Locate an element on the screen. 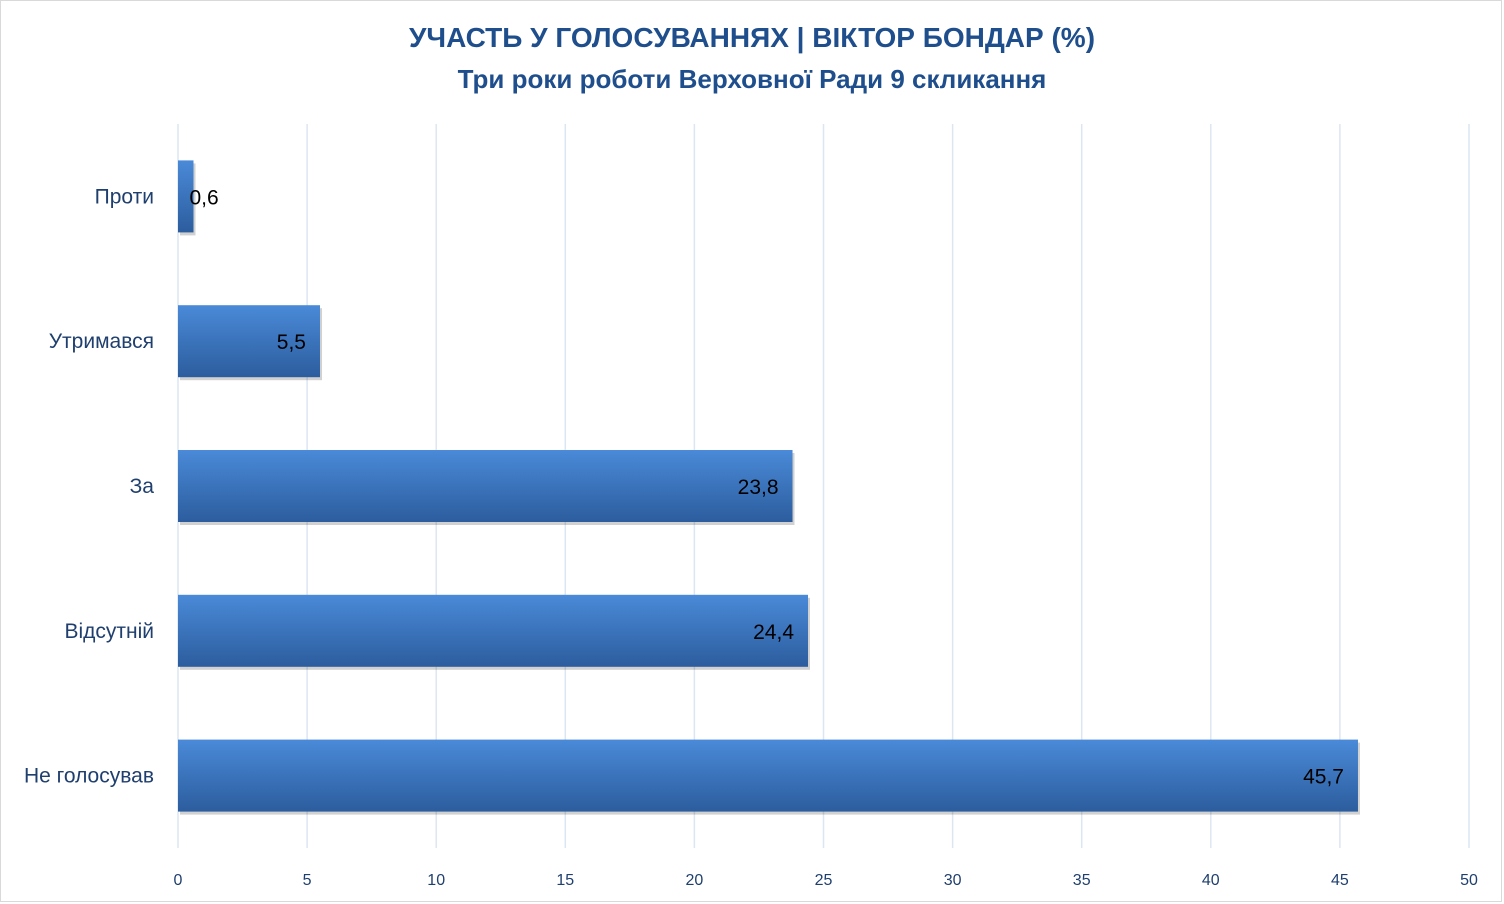 This screenshot has height=904, width=1504. x-tick-label: 0 is located at coordinates (178, 880).